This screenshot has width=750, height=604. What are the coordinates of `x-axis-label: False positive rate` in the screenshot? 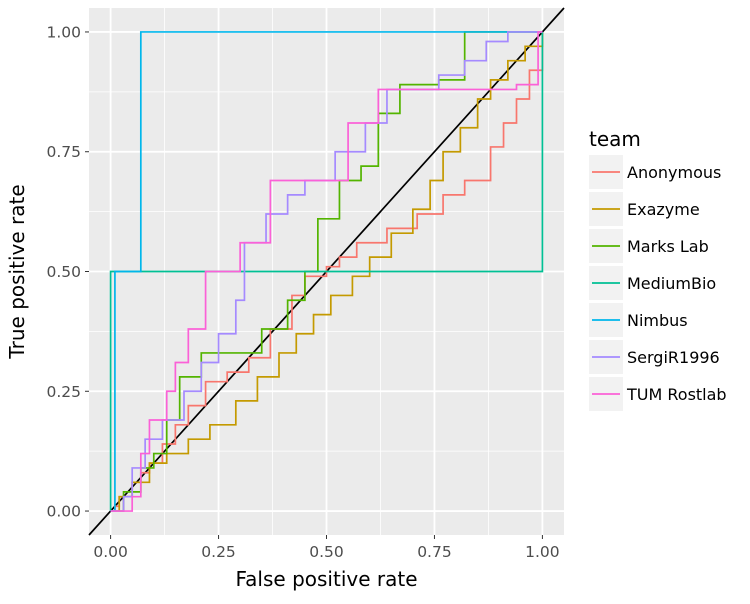 It's located at (327, 579).